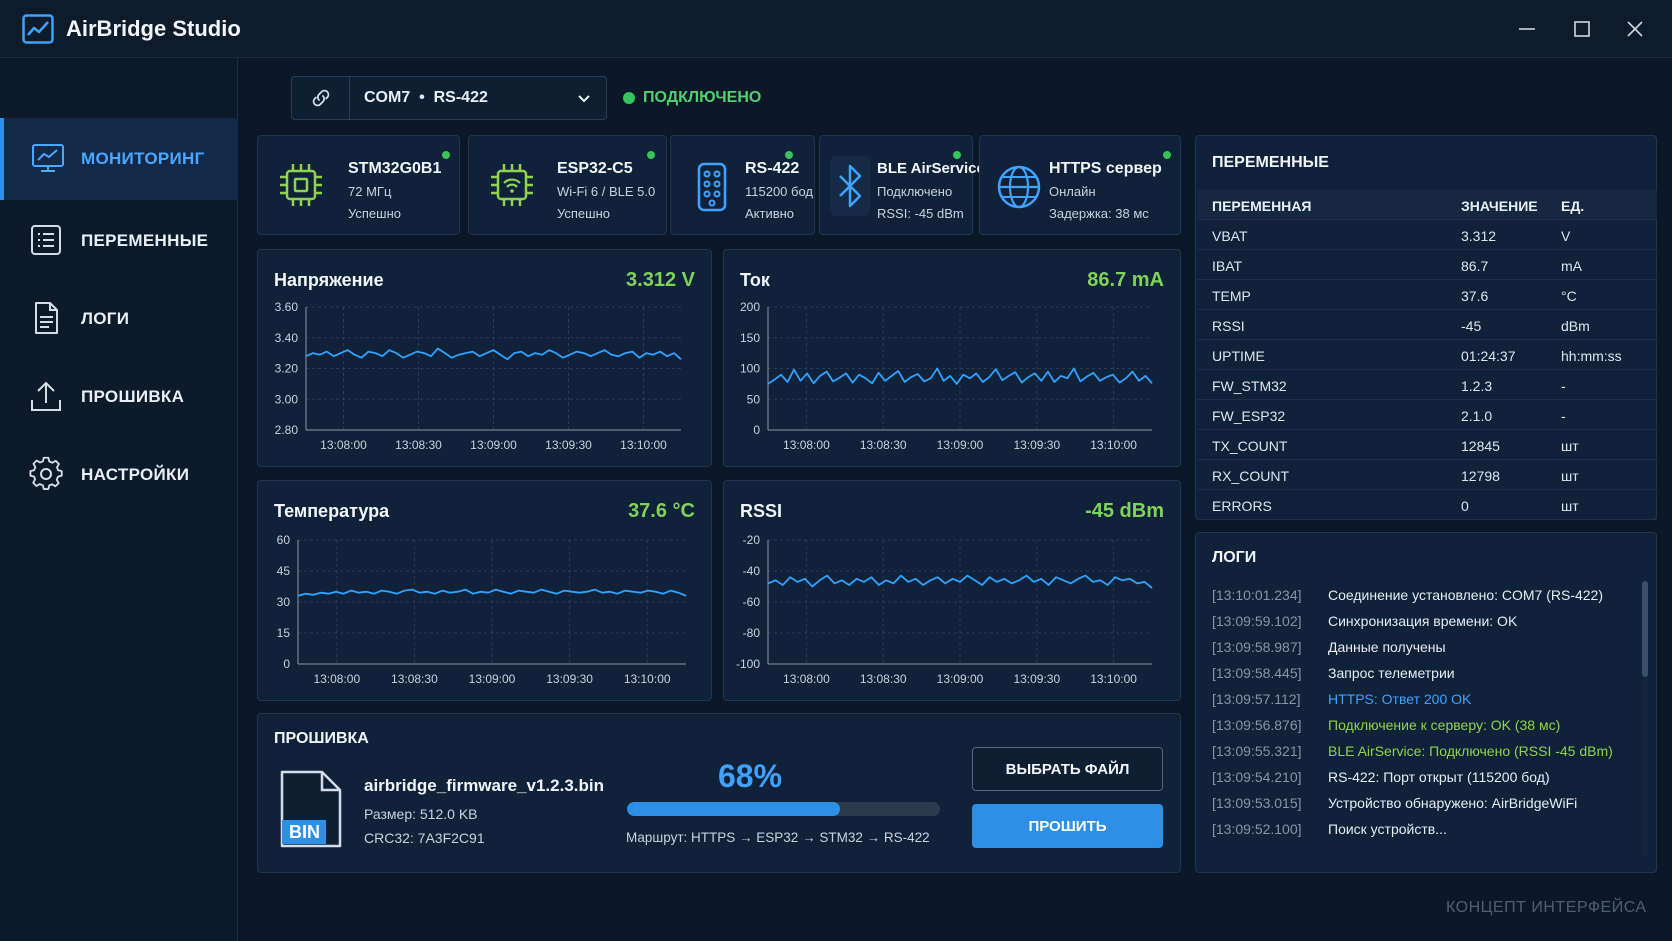  I want to click on column-header: ЕД., so click(1573, 206).